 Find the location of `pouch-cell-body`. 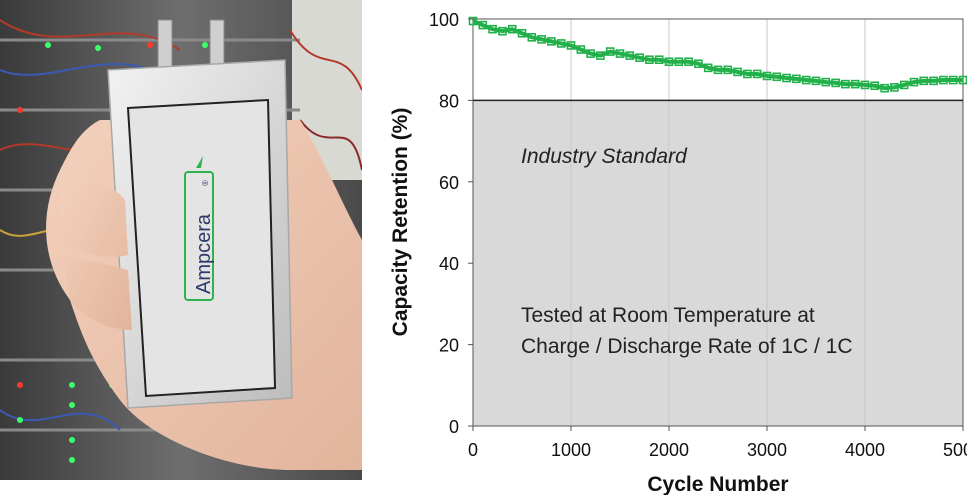

pouch-cell-body is located at coordinates (201, 248).